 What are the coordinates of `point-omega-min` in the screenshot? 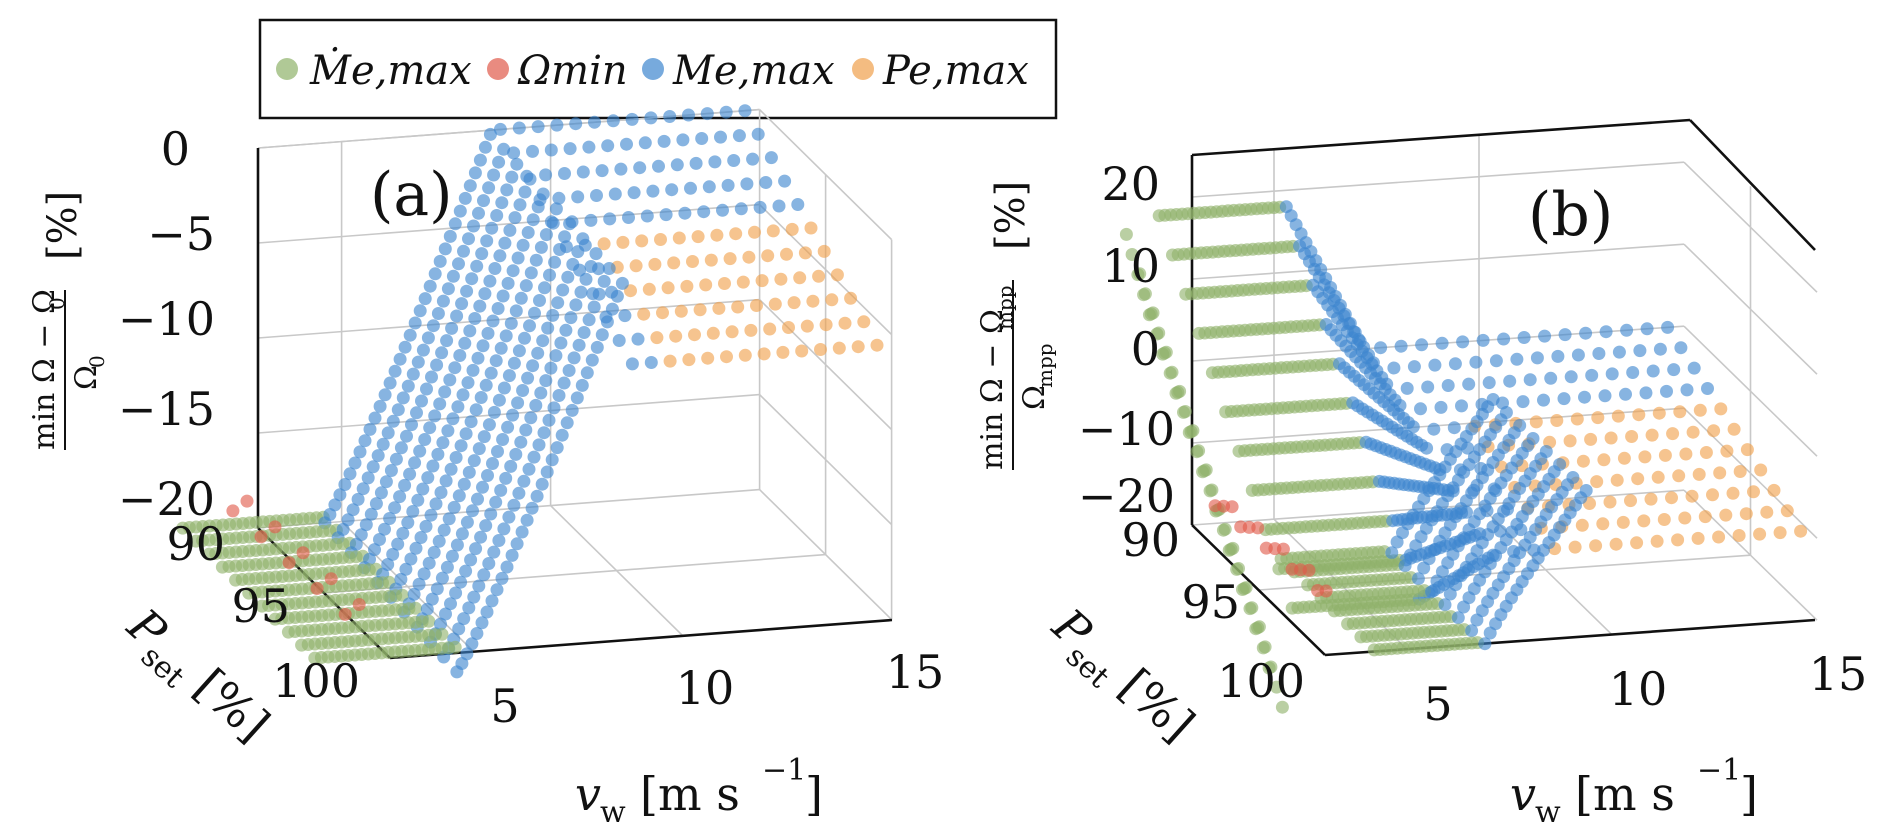 It's located at (1283, 549).